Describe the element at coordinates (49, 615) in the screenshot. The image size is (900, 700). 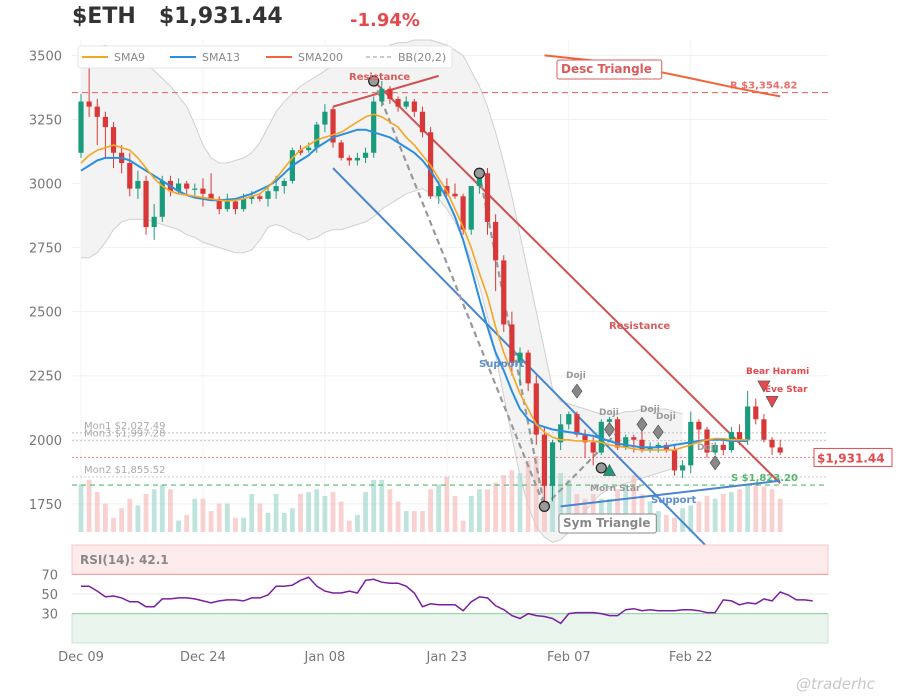
I see `rsi-tick-label: 30` at that location.